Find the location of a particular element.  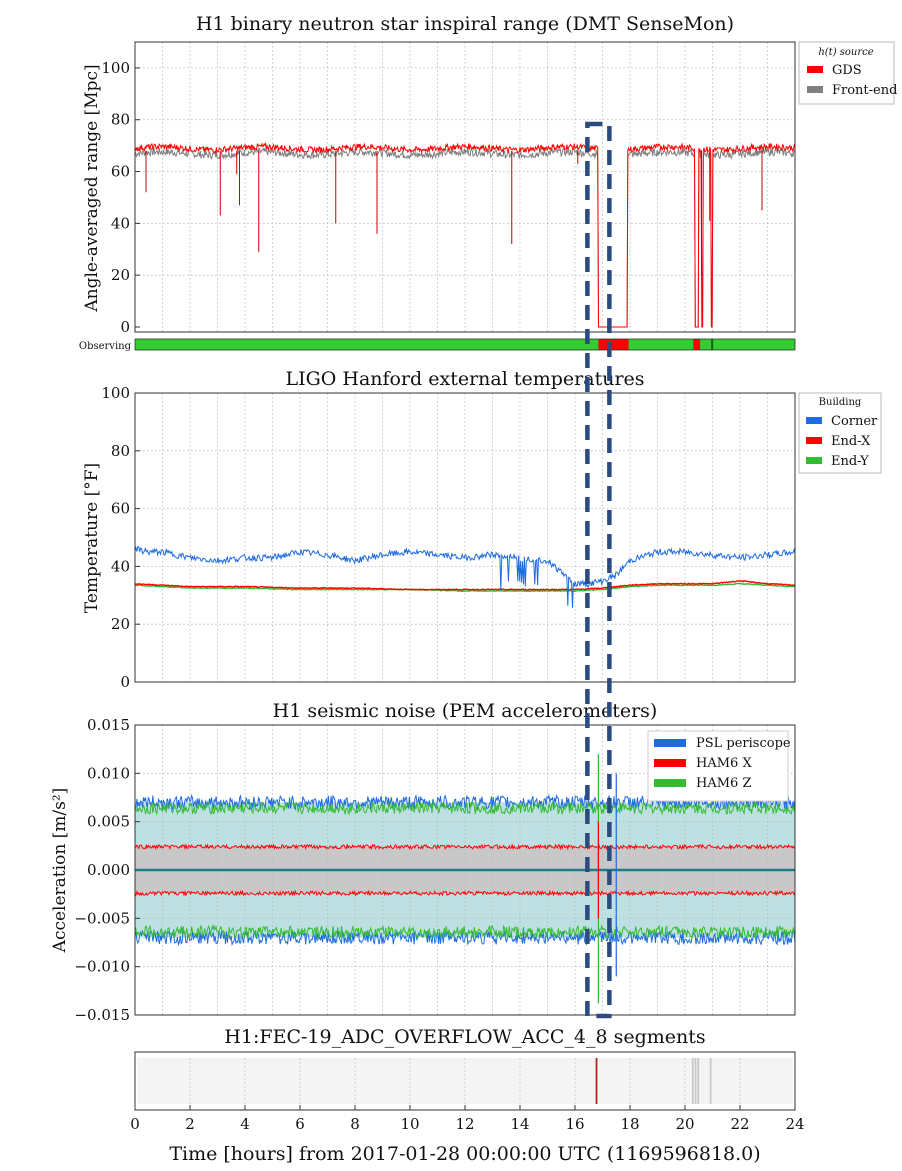

range-legend: h(t) source GDS Front-end is located at coordinates (847, 73).